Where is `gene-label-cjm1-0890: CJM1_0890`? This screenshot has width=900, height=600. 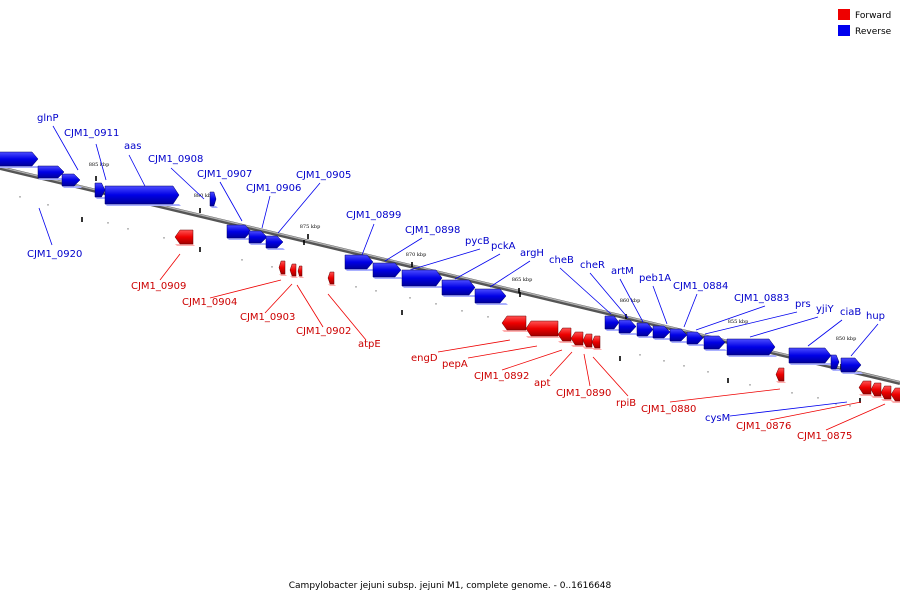 gene-label-cjm1-0890: CJM1_0890 is located at coordinates (583, 393).